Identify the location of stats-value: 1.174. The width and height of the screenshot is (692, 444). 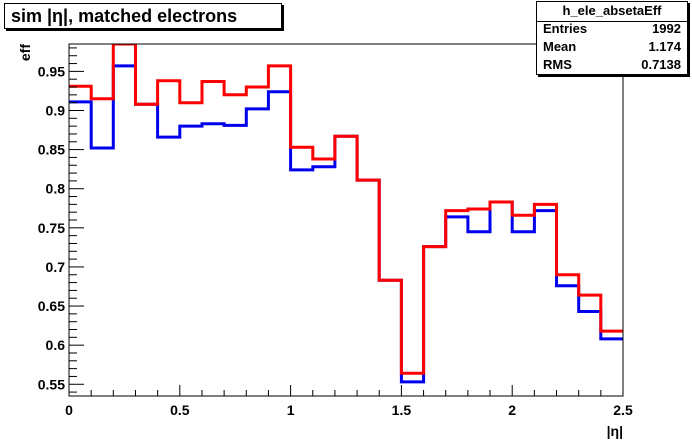
(664, 46).